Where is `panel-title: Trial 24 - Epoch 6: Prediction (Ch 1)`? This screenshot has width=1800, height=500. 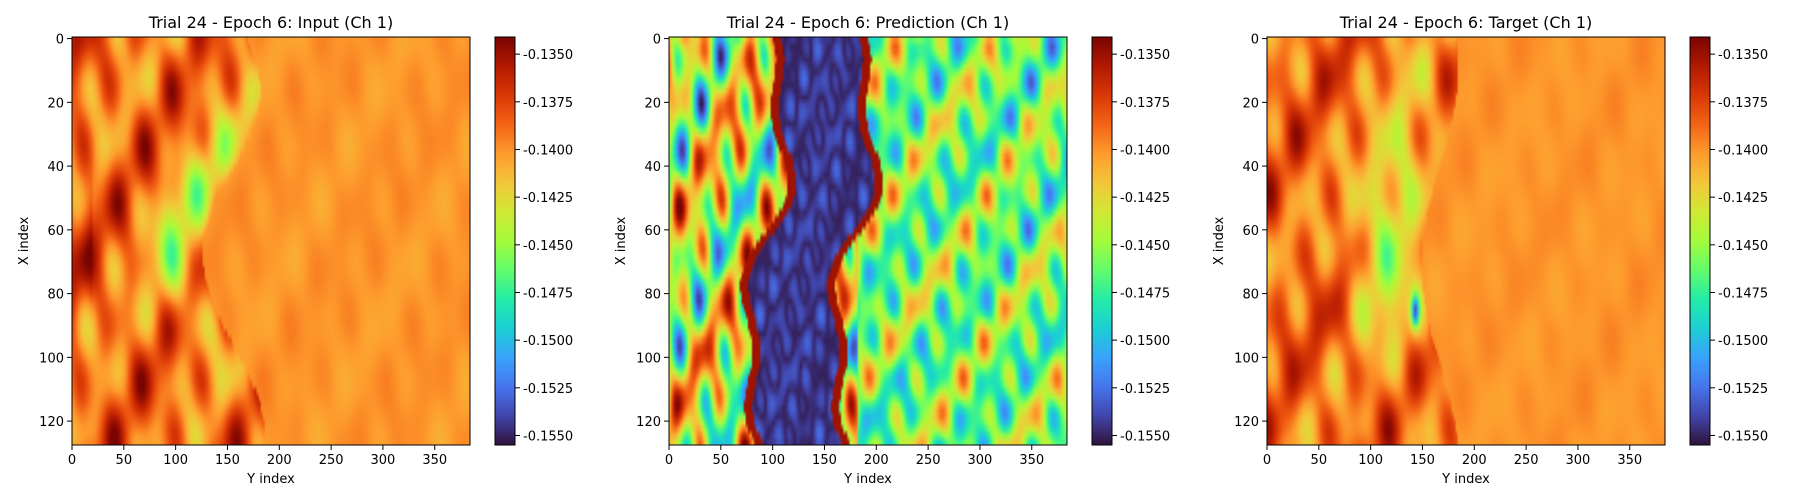
panel-title: Trial 24 - Epoch 6: Prediction (Ch 1) is located at coordinates (867, 22).